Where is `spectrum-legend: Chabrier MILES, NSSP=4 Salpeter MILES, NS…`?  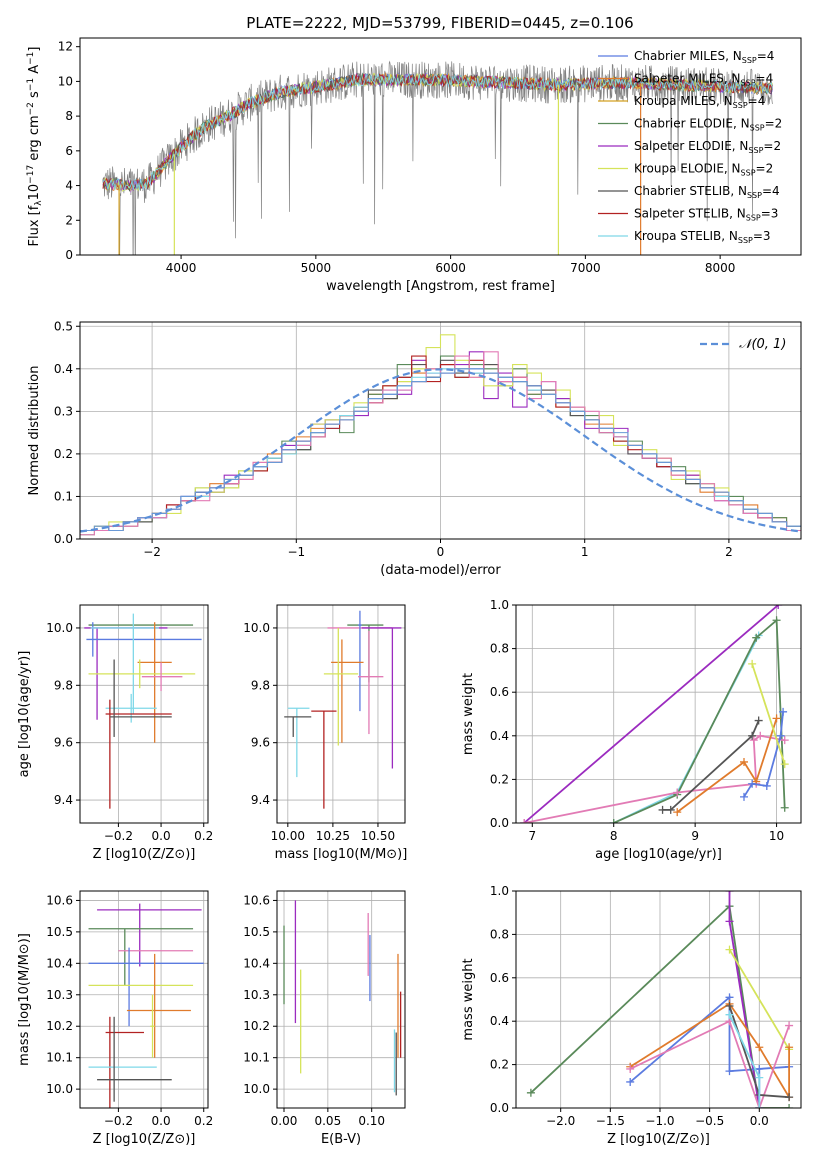 spectrum-legend: Chabrier MILES, NSSP=4 Salpeter MILES, NS… is located at coordinates (690, 147).